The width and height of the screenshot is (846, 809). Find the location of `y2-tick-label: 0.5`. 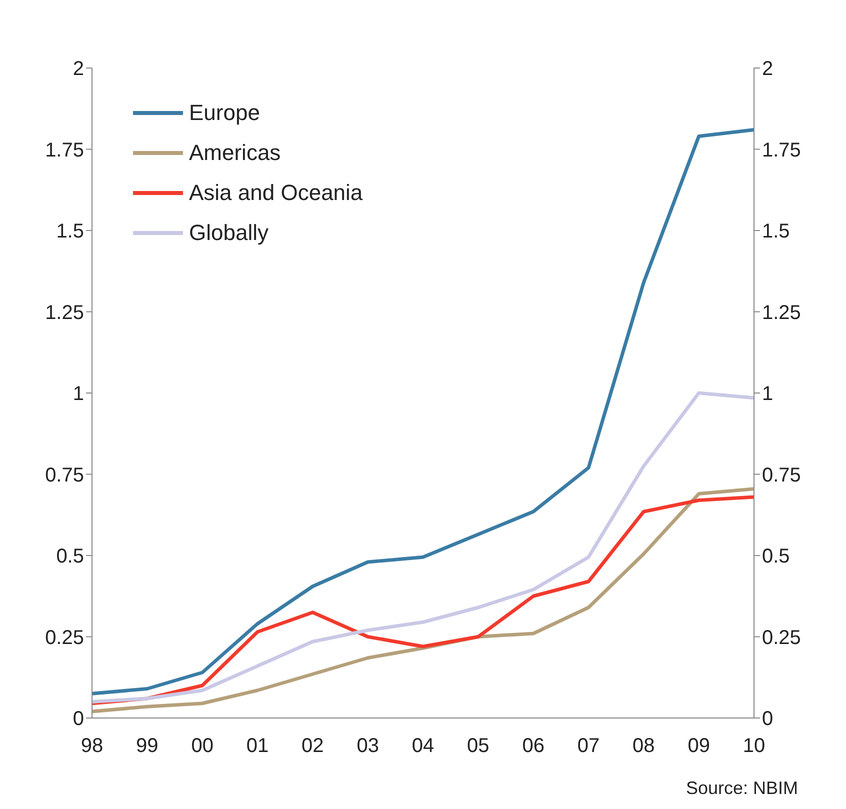

y2-tick-label: 0.5 is located at coordinates (776, 557).